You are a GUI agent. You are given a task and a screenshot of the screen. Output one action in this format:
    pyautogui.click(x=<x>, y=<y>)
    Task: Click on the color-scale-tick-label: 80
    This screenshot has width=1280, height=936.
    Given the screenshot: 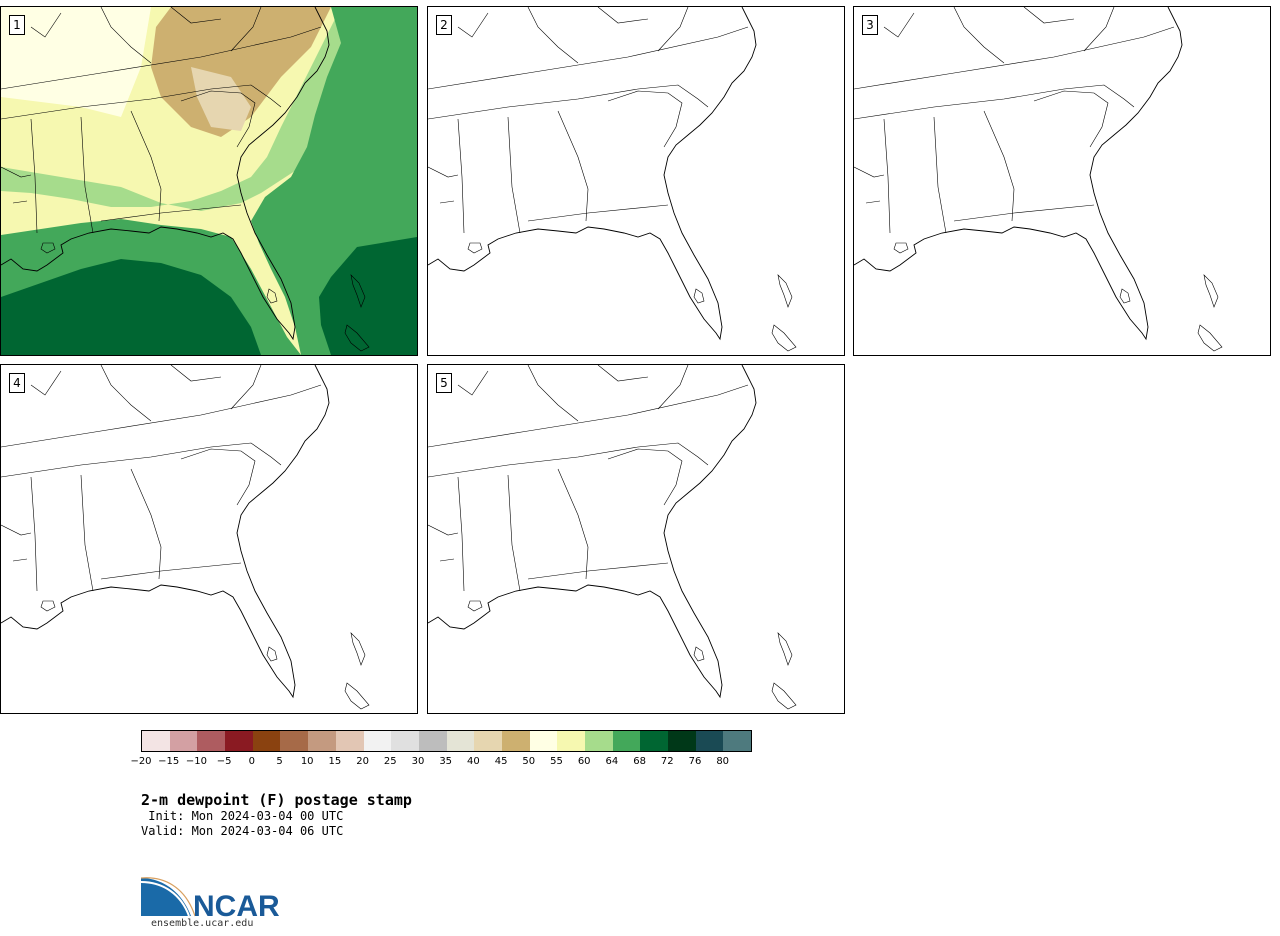 What is the action you would take?
    pyautogui.click(x=723, y=761)
    